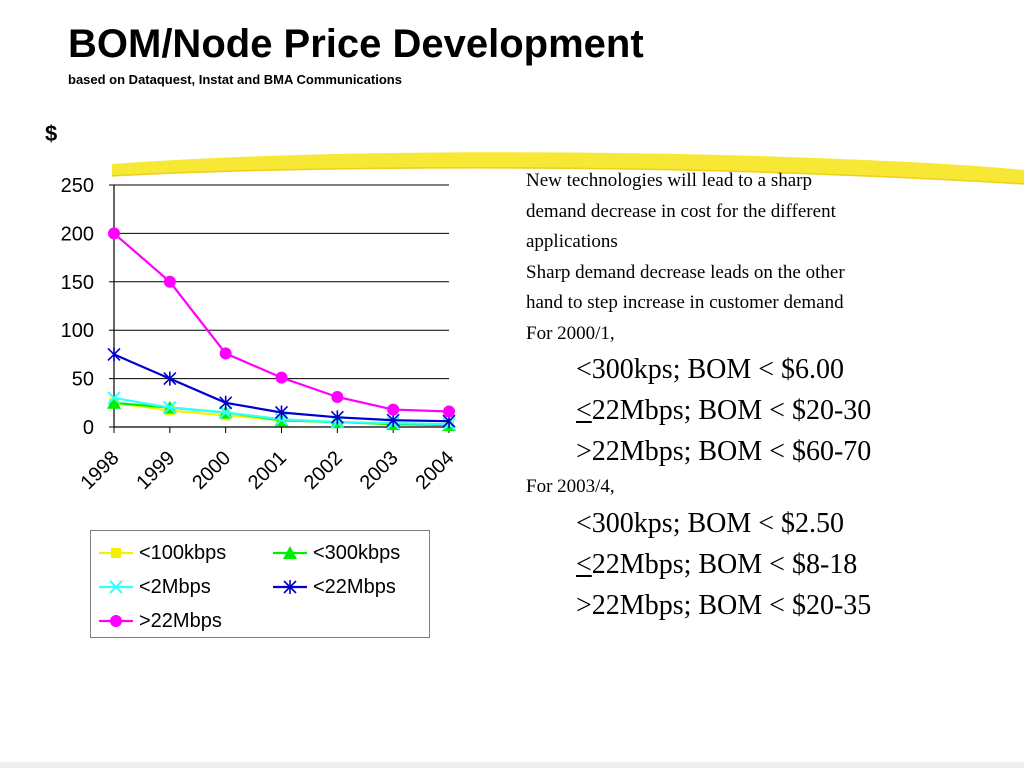 The width and height of the screenshot is (1024, 768). I want to click on y-tick-label: 150, so click(77, 283).